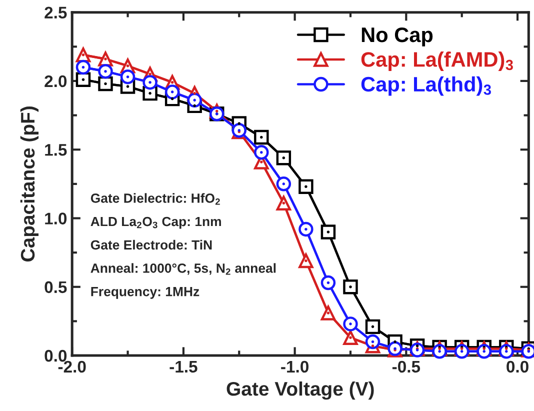 Image resolution: width=534 pixels, height=411 pixels. I want to click on annotation: Anneal: 1000°C, 5s, N$_{2}$ anneal, so click(183, 269).